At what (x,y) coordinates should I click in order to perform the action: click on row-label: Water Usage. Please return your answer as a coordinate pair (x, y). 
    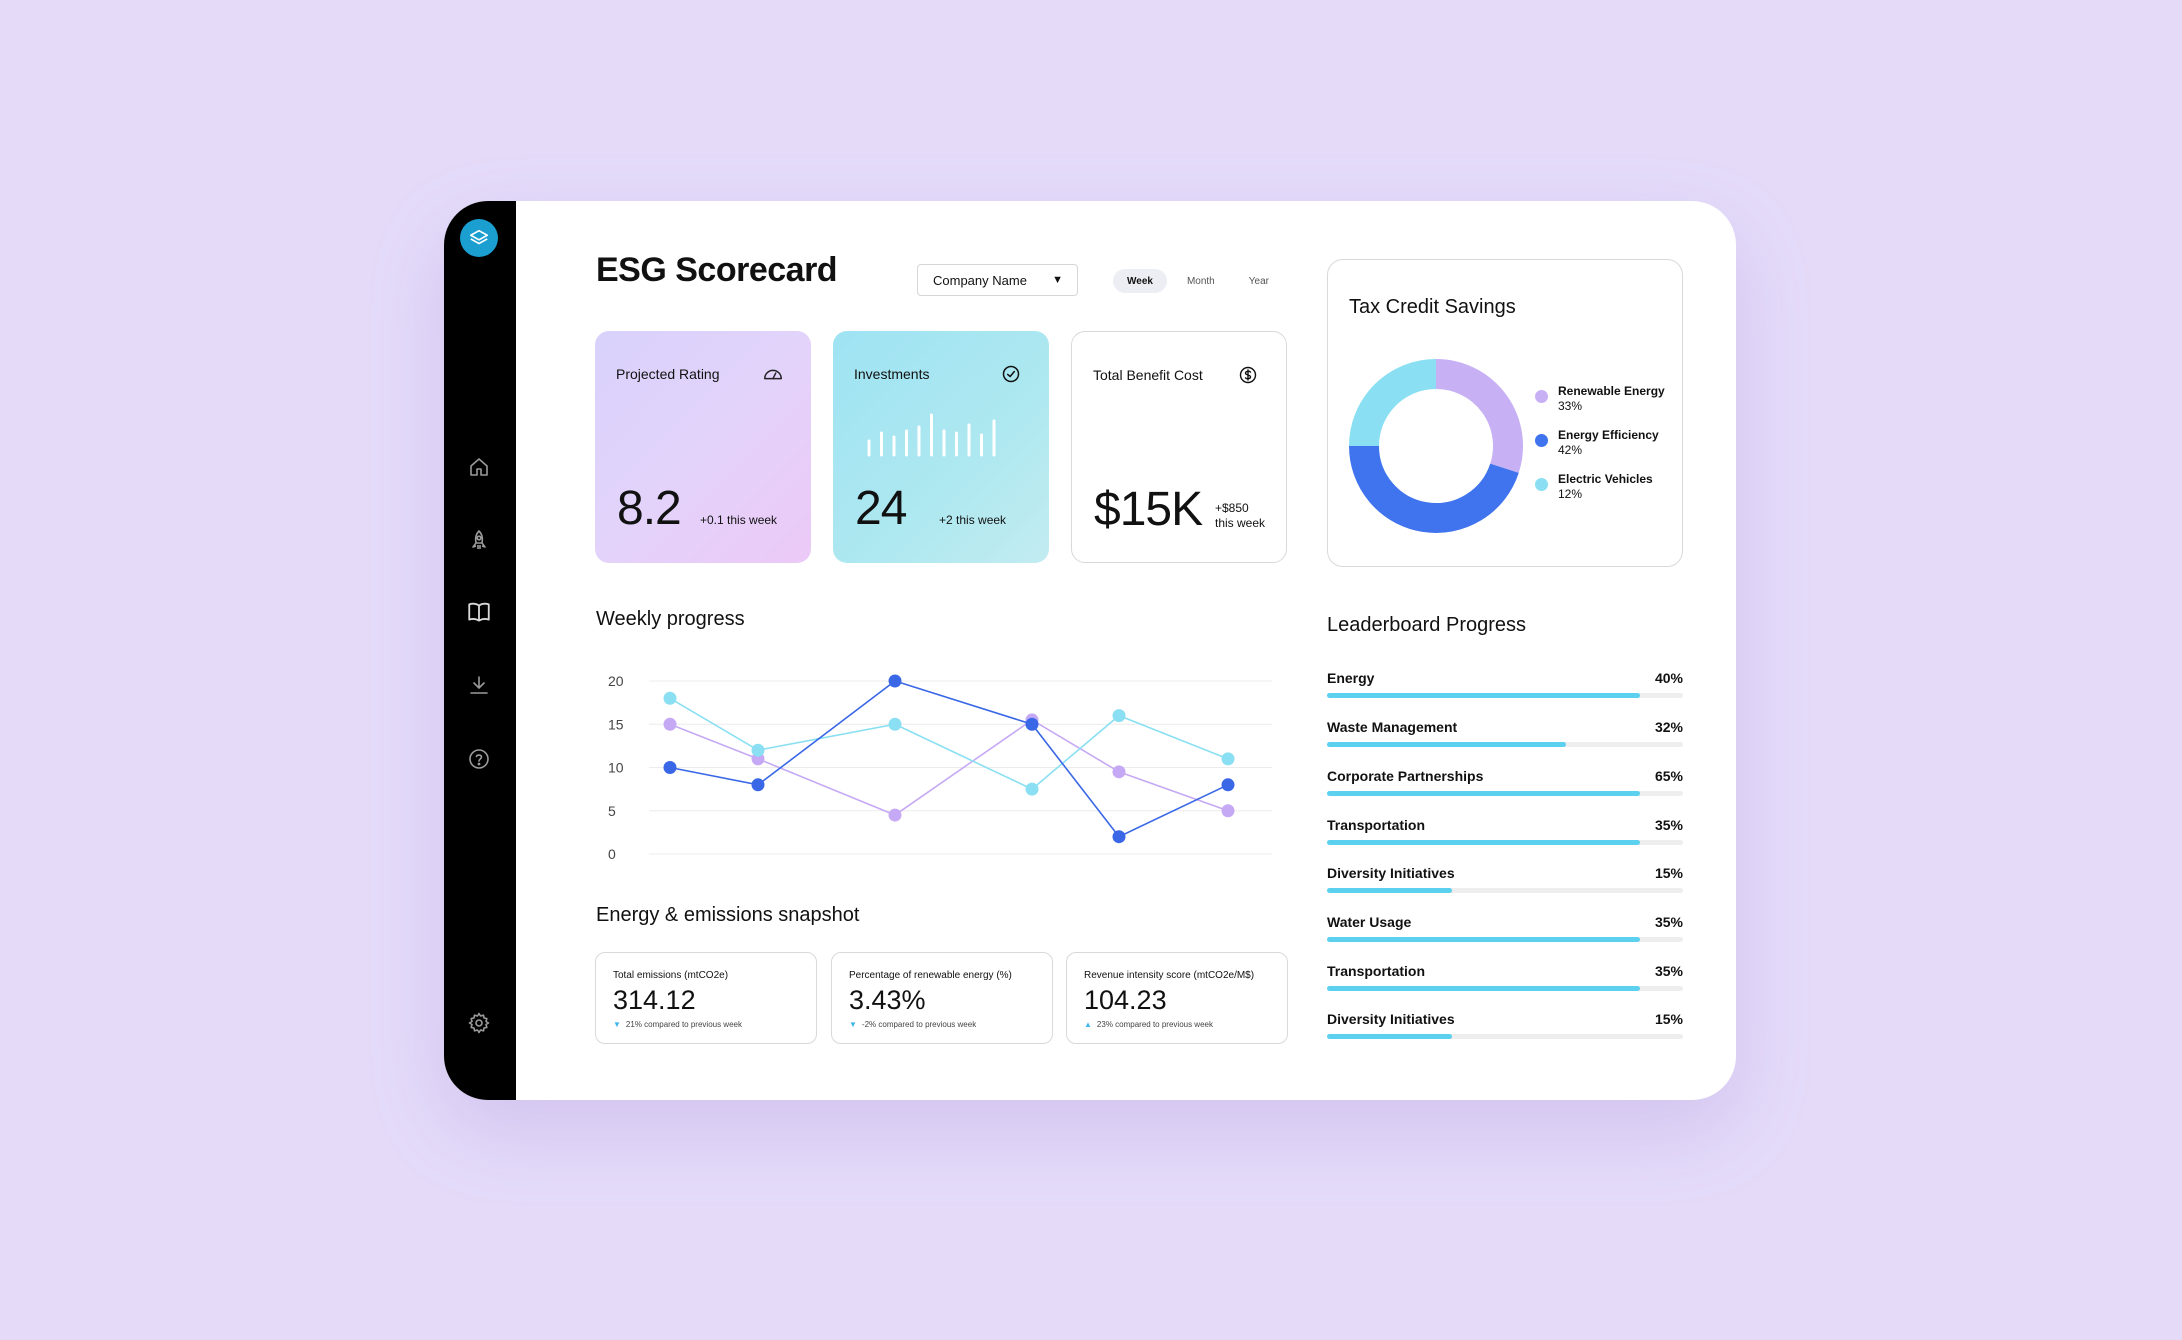
    Looking at the image, I should click on (1369, 922).